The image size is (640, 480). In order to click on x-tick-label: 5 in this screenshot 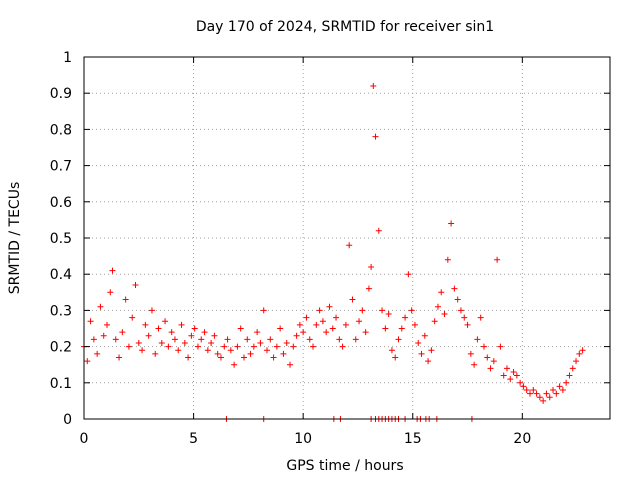, I will do `click(193, 439)`.